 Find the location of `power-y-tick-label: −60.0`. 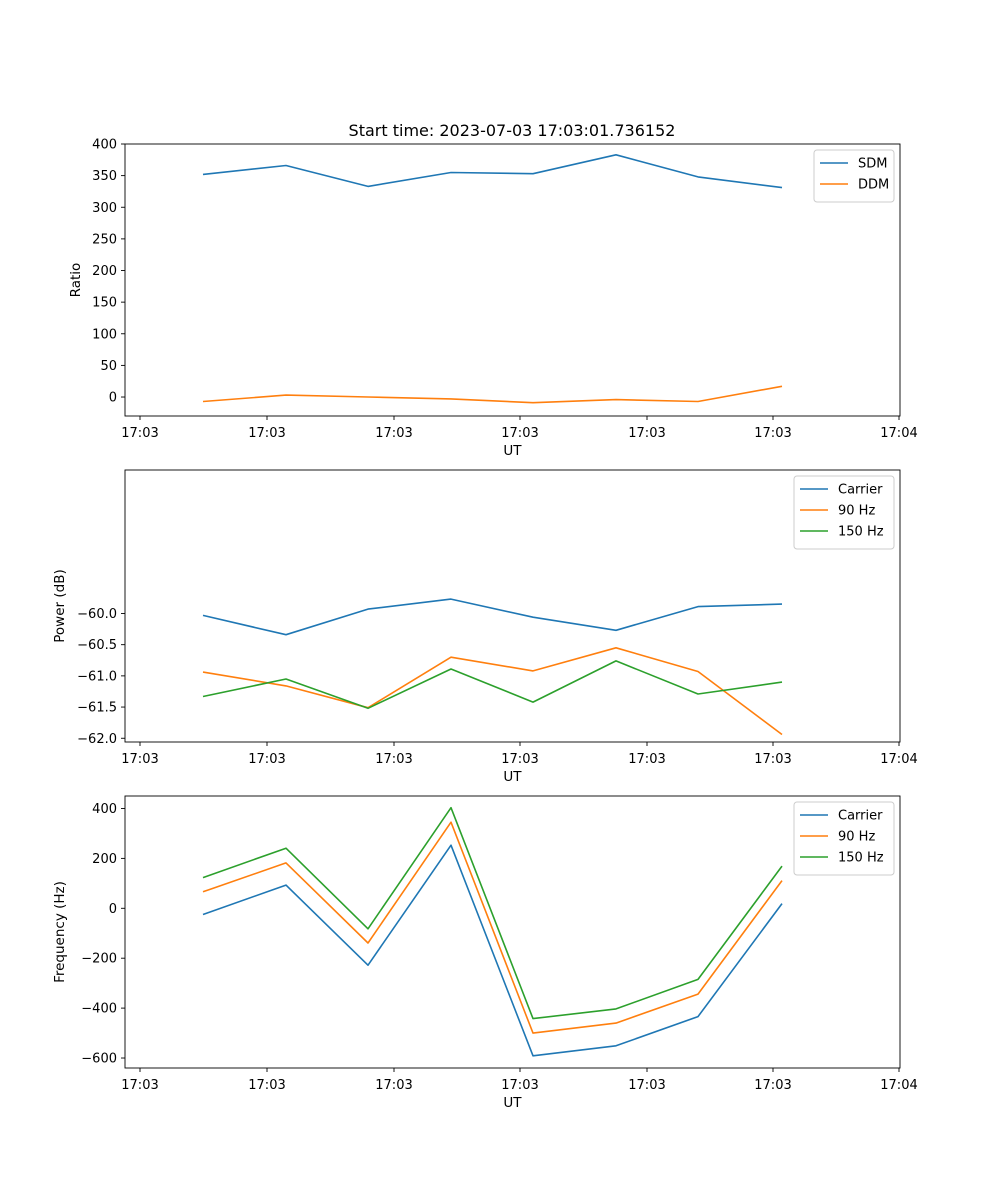

power-y-tick-label: −60.0 is located at coordinates (97, 614).